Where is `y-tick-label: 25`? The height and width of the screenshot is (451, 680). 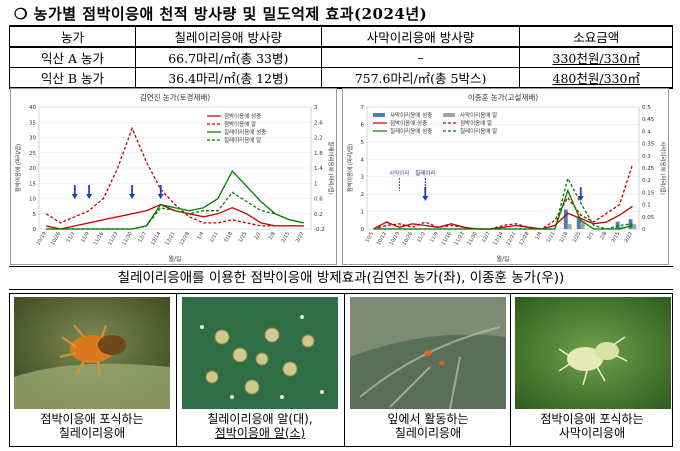
y-tick-label: 25 is located at coordinates (32, 154).